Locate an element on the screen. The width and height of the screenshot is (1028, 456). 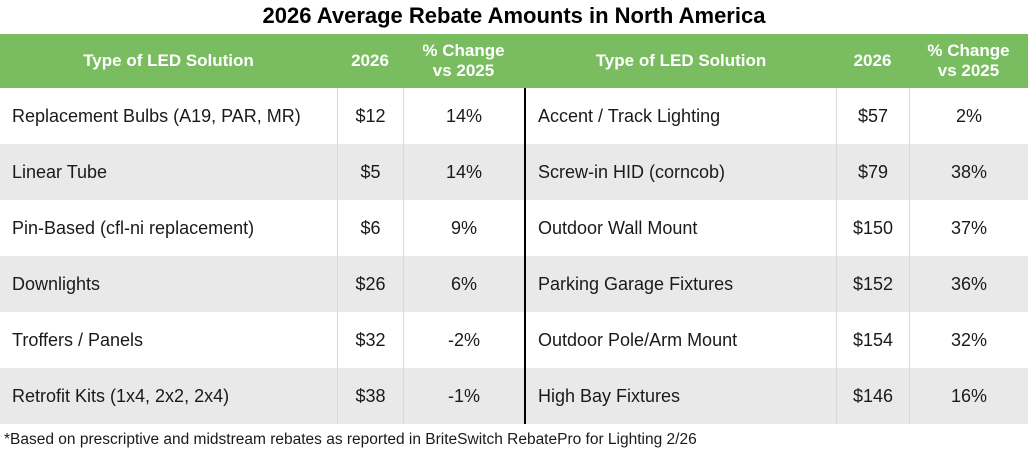
cell-change: 38% is located at coordinates (968, 172).